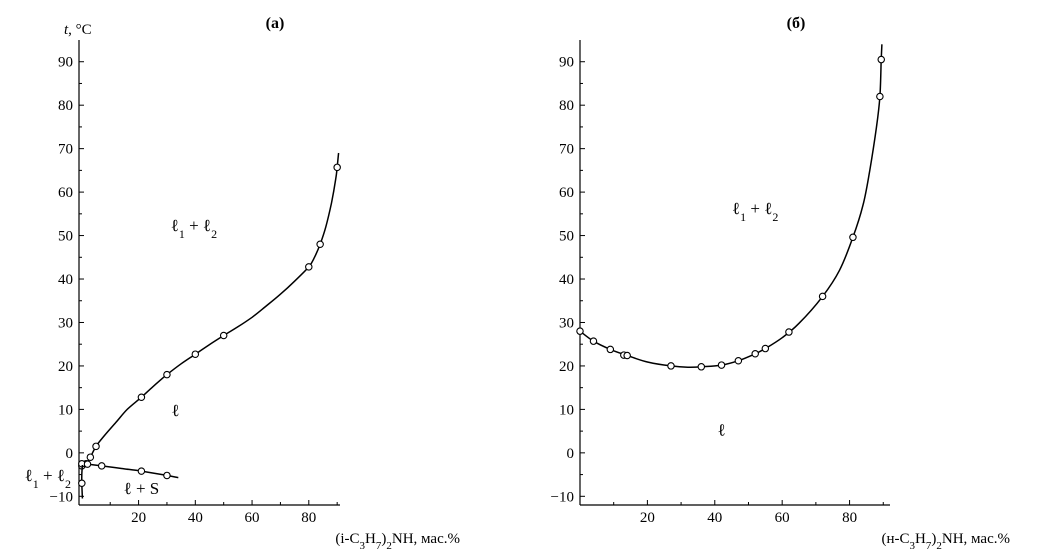 The height and width of the screenshot is (557, 1055). Describe the element at coordinates (142, 488) in the screenshot. I see `region-label: ℓ + S` at that location.